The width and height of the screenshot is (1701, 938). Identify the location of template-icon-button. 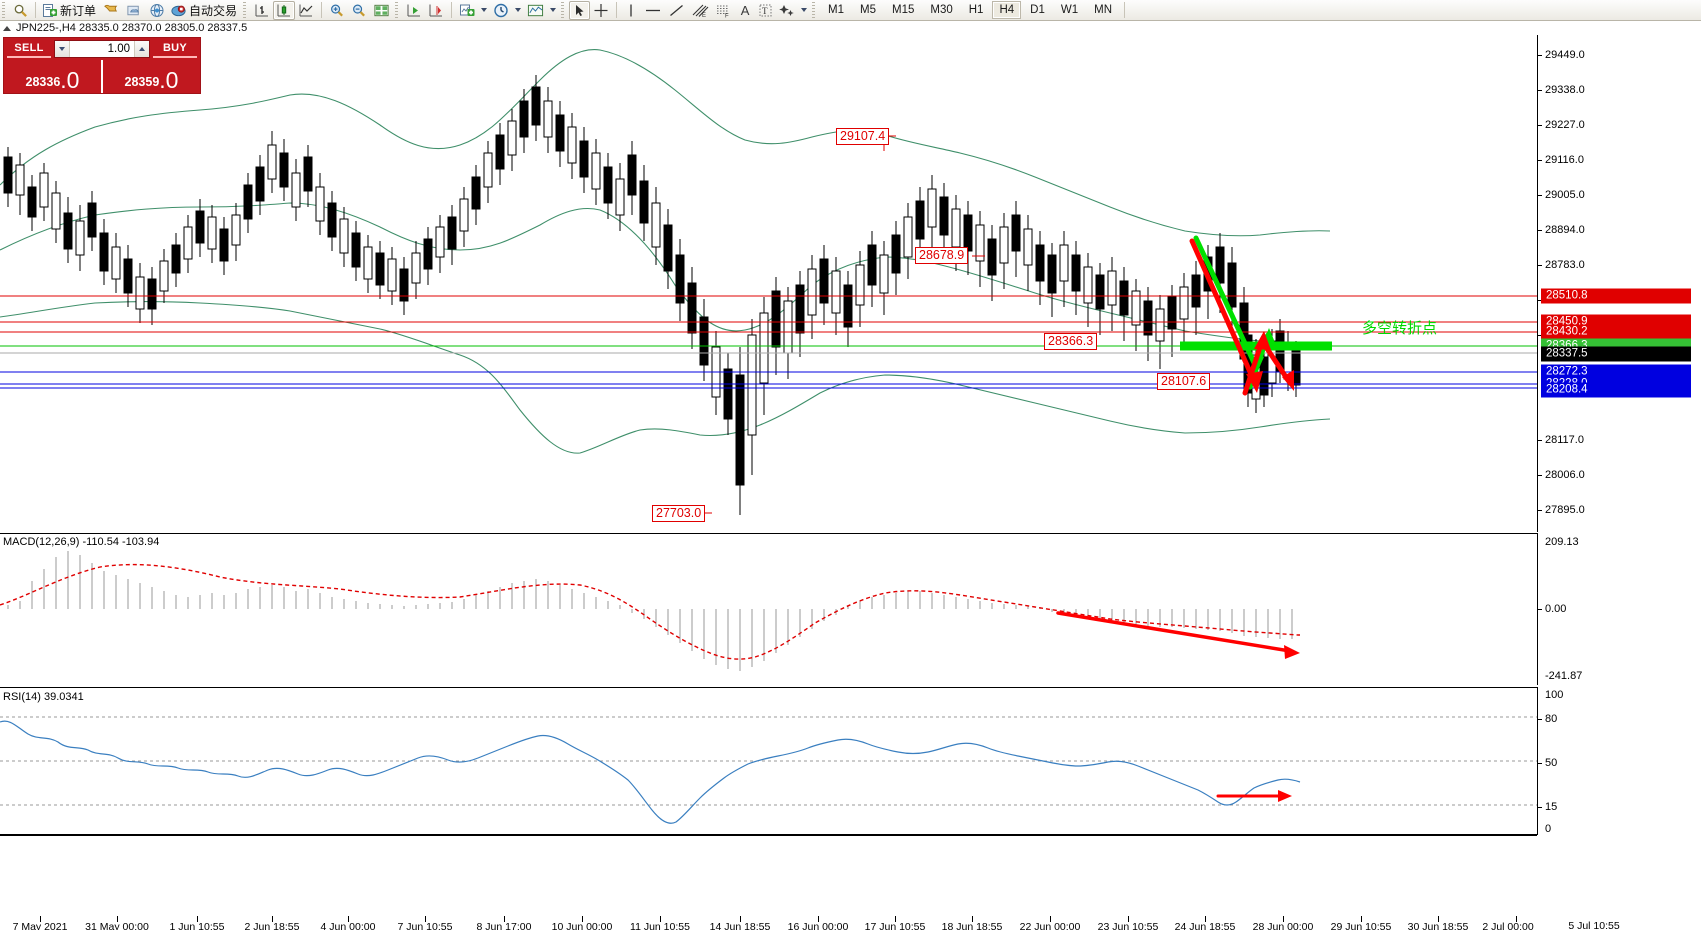
(535, 10).